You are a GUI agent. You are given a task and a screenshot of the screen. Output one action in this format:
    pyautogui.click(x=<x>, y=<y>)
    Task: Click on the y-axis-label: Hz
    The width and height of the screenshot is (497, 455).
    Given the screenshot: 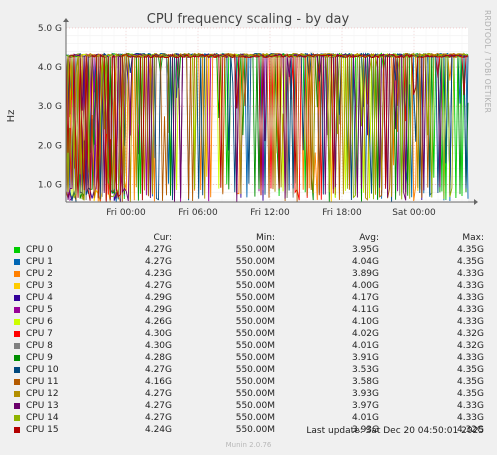 What is the action you would take?
    pyautogui.click(x=11, y=116)
    